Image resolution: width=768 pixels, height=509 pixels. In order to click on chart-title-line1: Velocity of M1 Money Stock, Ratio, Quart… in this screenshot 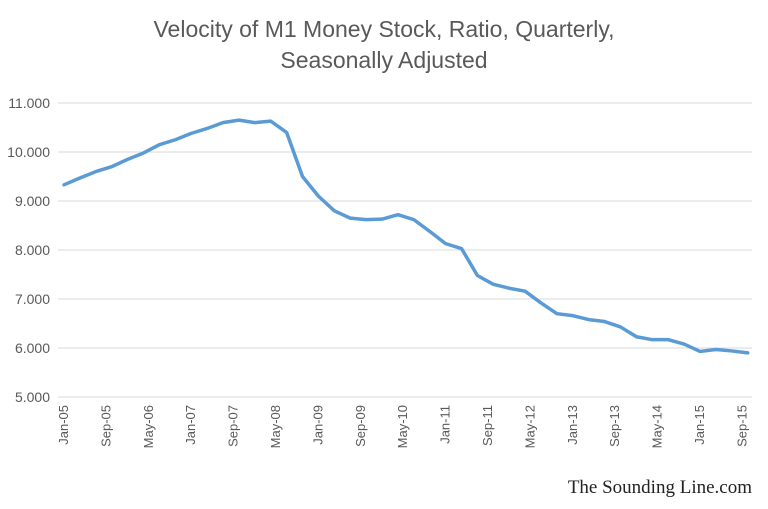, I will do `click(384, 29)`.